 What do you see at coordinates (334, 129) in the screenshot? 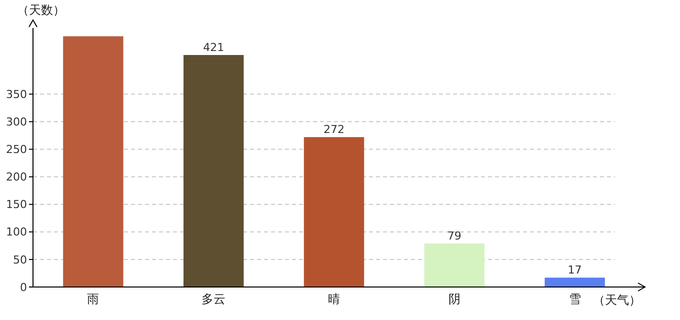
I see `data-label: 272` at bounding box center [334, 129].